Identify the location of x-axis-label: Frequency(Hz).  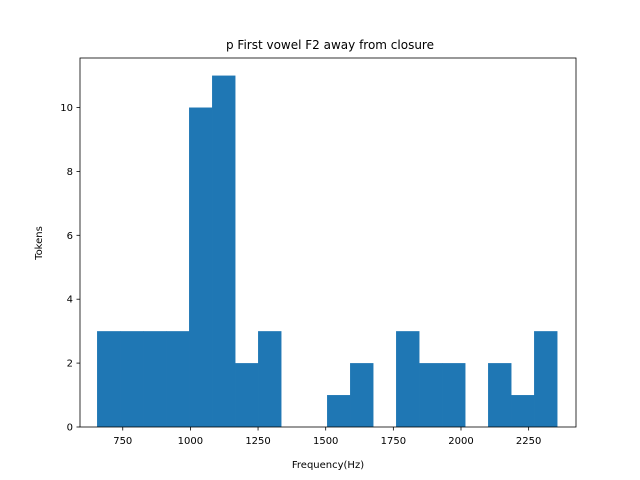
(328, 465).